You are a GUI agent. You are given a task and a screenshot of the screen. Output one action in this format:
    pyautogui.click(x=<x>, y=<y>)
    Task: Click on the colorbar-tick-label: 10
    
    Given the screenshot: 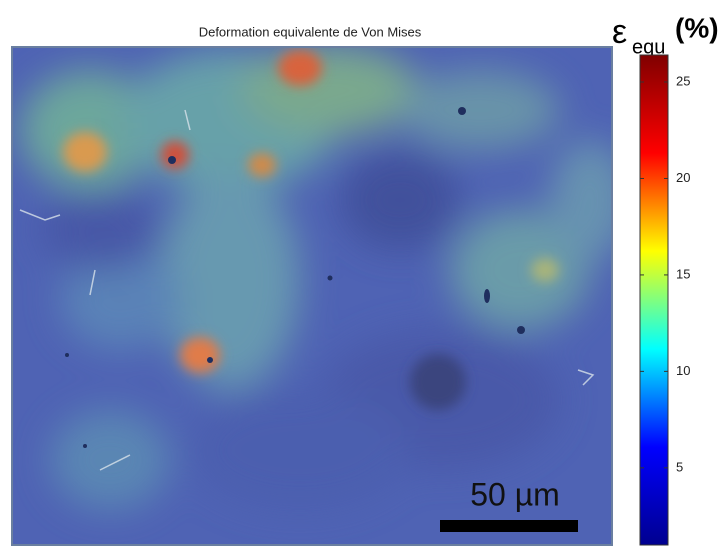 What is the action you would take?
    pyautogui.click(x=683, y=370)
    